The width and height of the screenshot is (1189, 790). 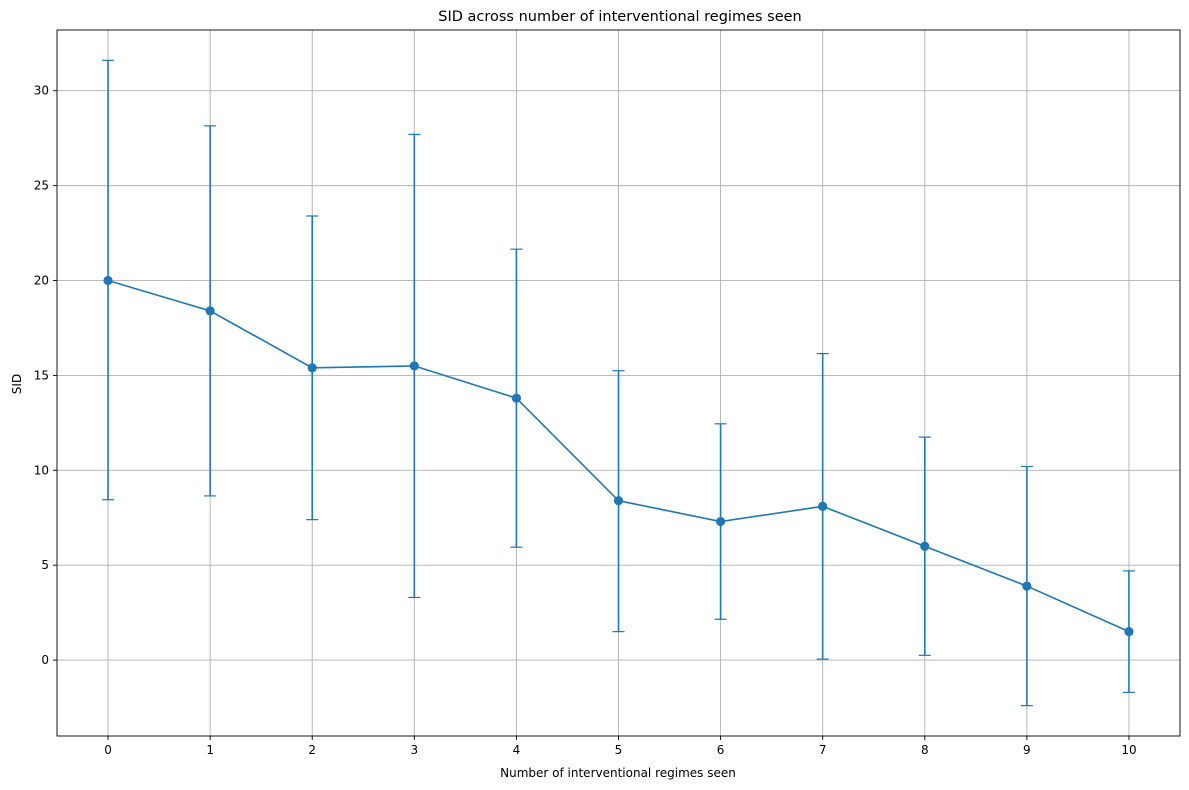 What do you see at coordinates (721, 750) in the screenshot?
I see `x-tick-label: 6` at bounding box center [721, 750].